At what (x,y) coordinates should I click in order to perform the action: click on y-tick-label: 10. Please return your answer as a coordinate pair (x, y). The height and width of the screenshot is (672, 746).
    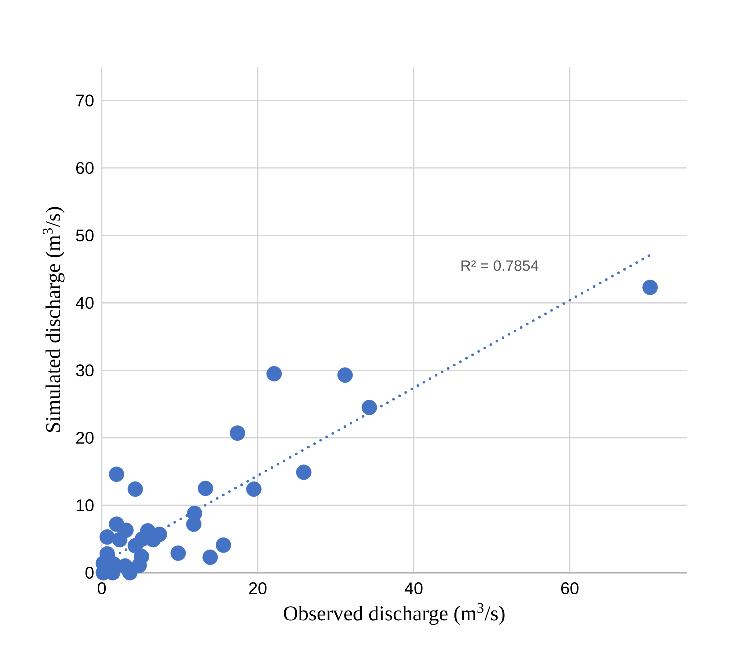
    Looking at the image, I should click on (85, 506).